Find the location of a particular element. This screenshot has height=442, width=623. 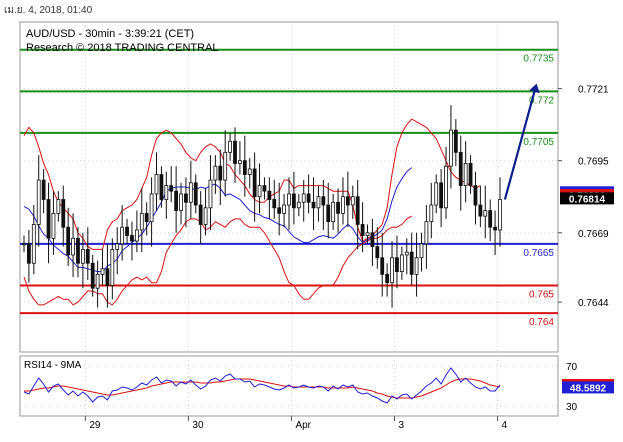

level-label: 0.7705 is located at coordinates (538, 142).